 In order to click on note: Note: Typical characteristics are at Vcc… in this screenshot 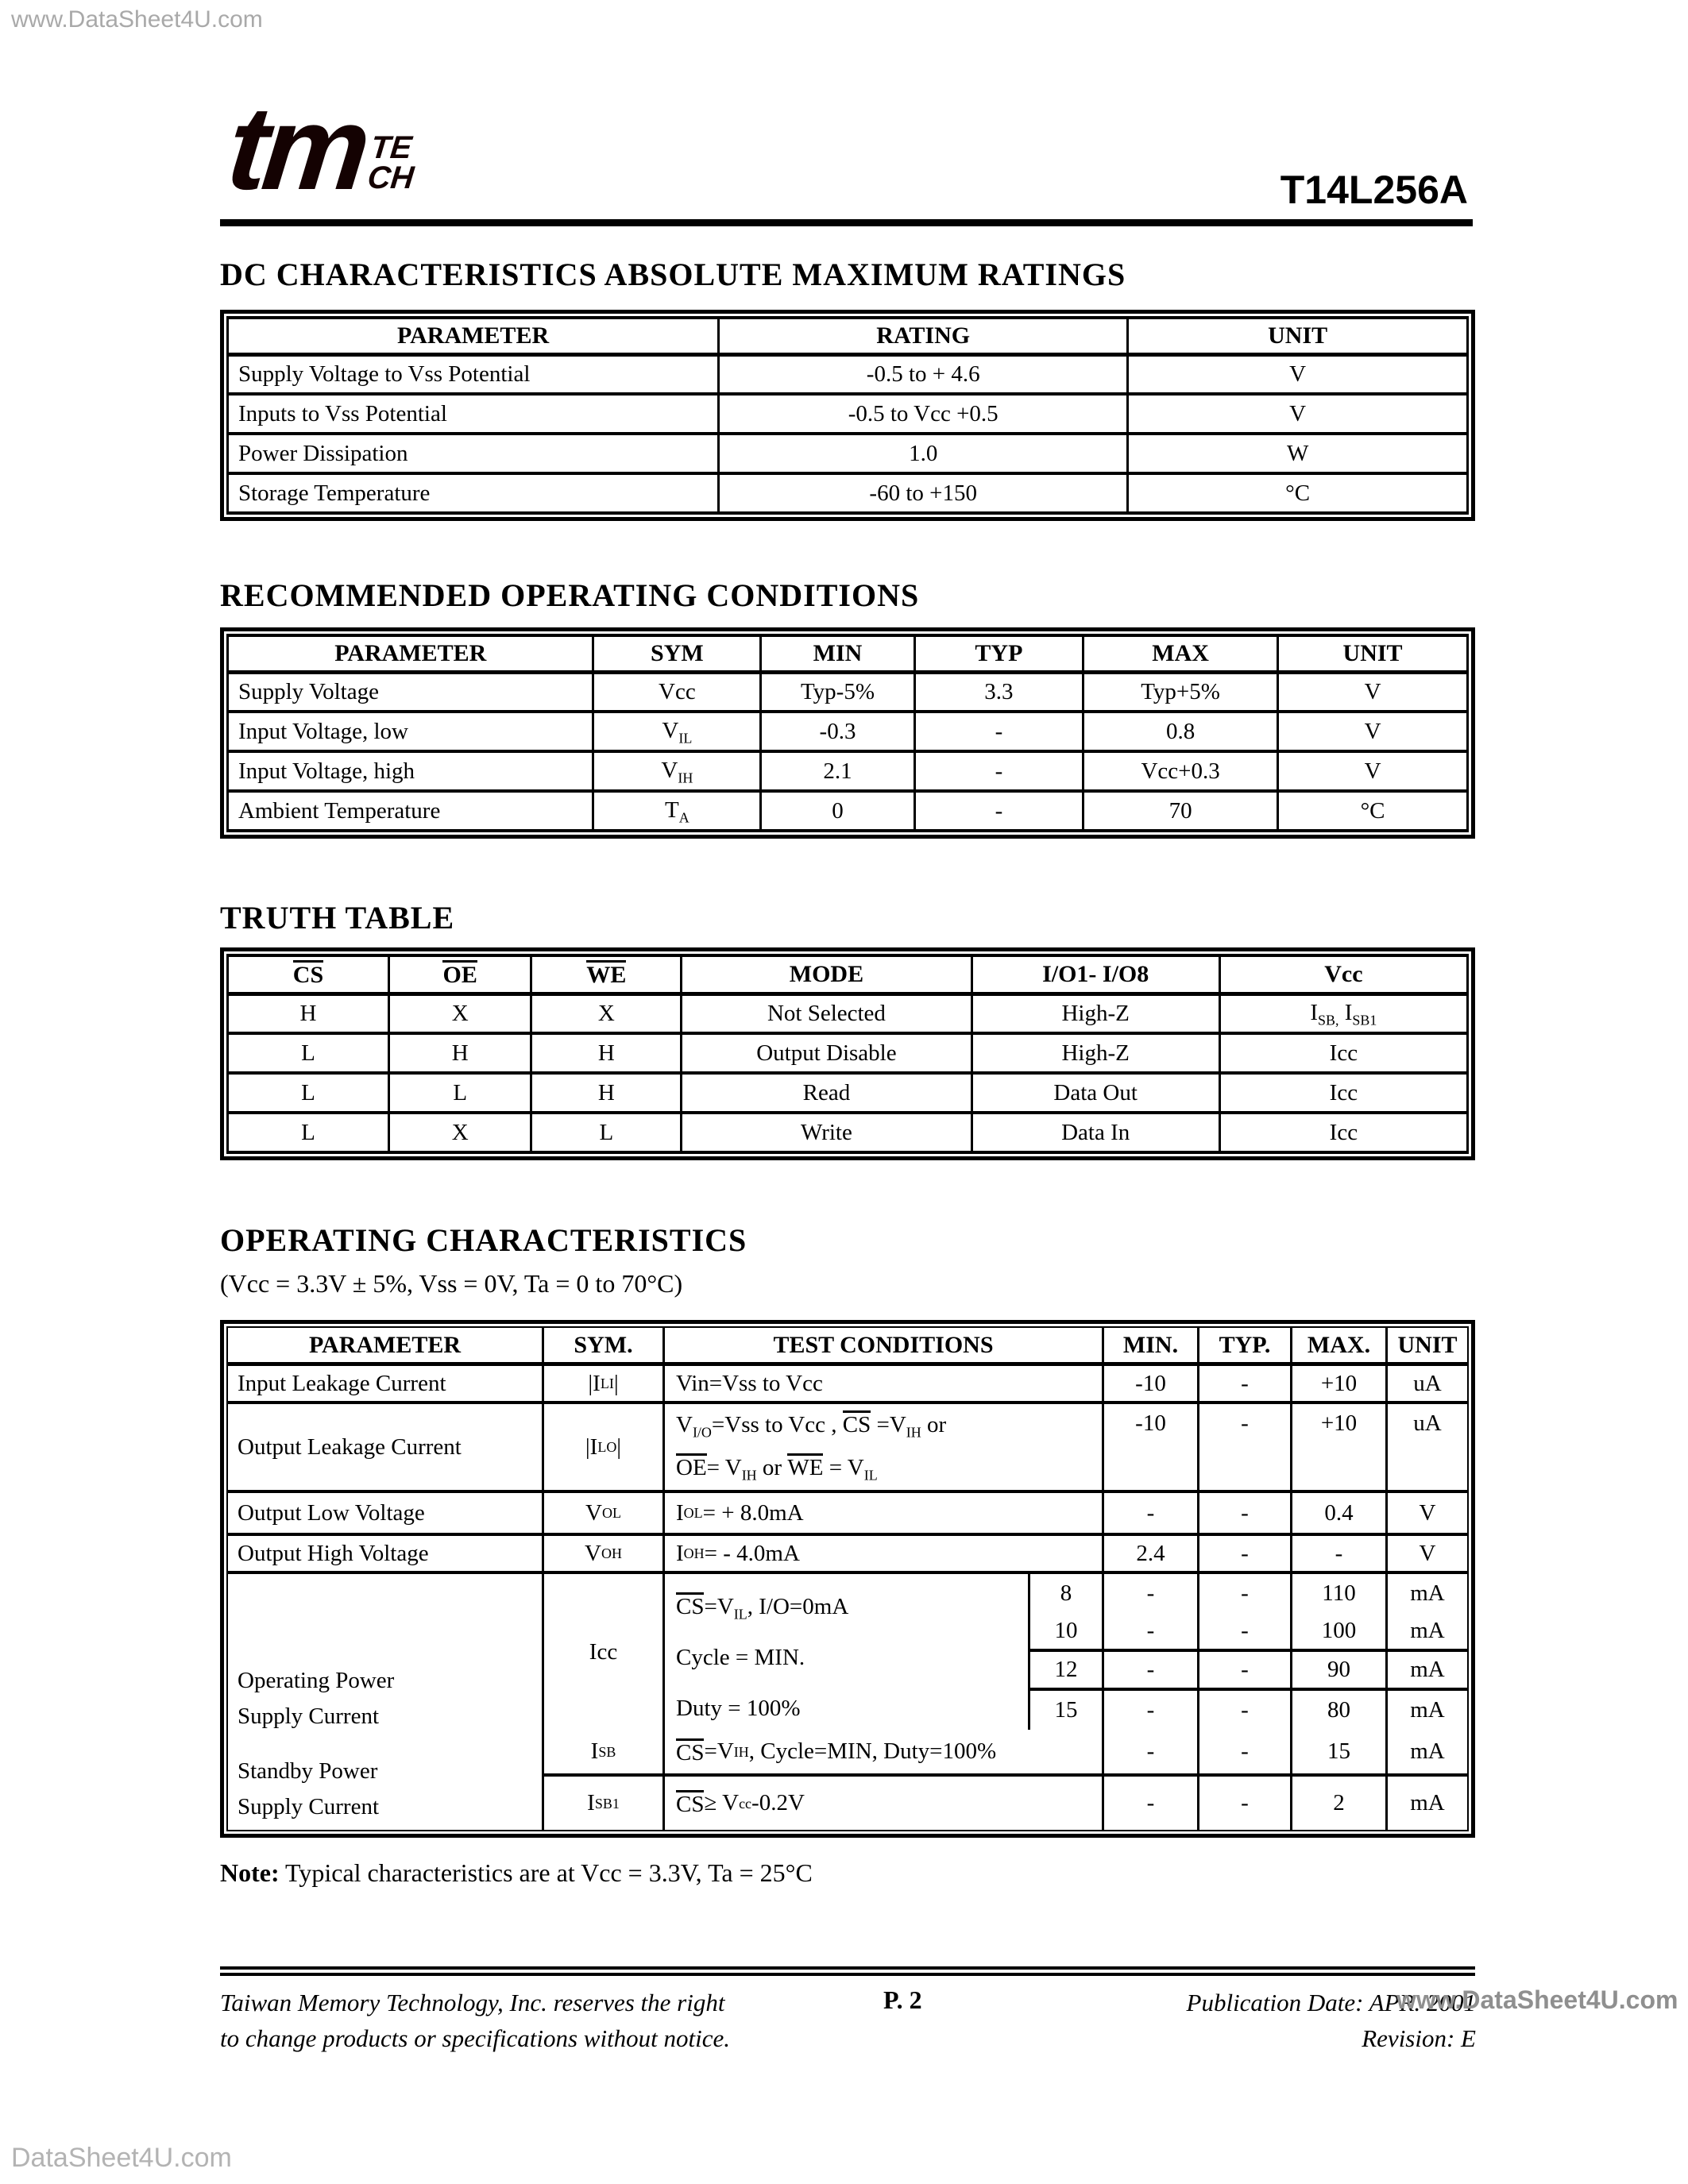, I will do `click(517, 1873)`.